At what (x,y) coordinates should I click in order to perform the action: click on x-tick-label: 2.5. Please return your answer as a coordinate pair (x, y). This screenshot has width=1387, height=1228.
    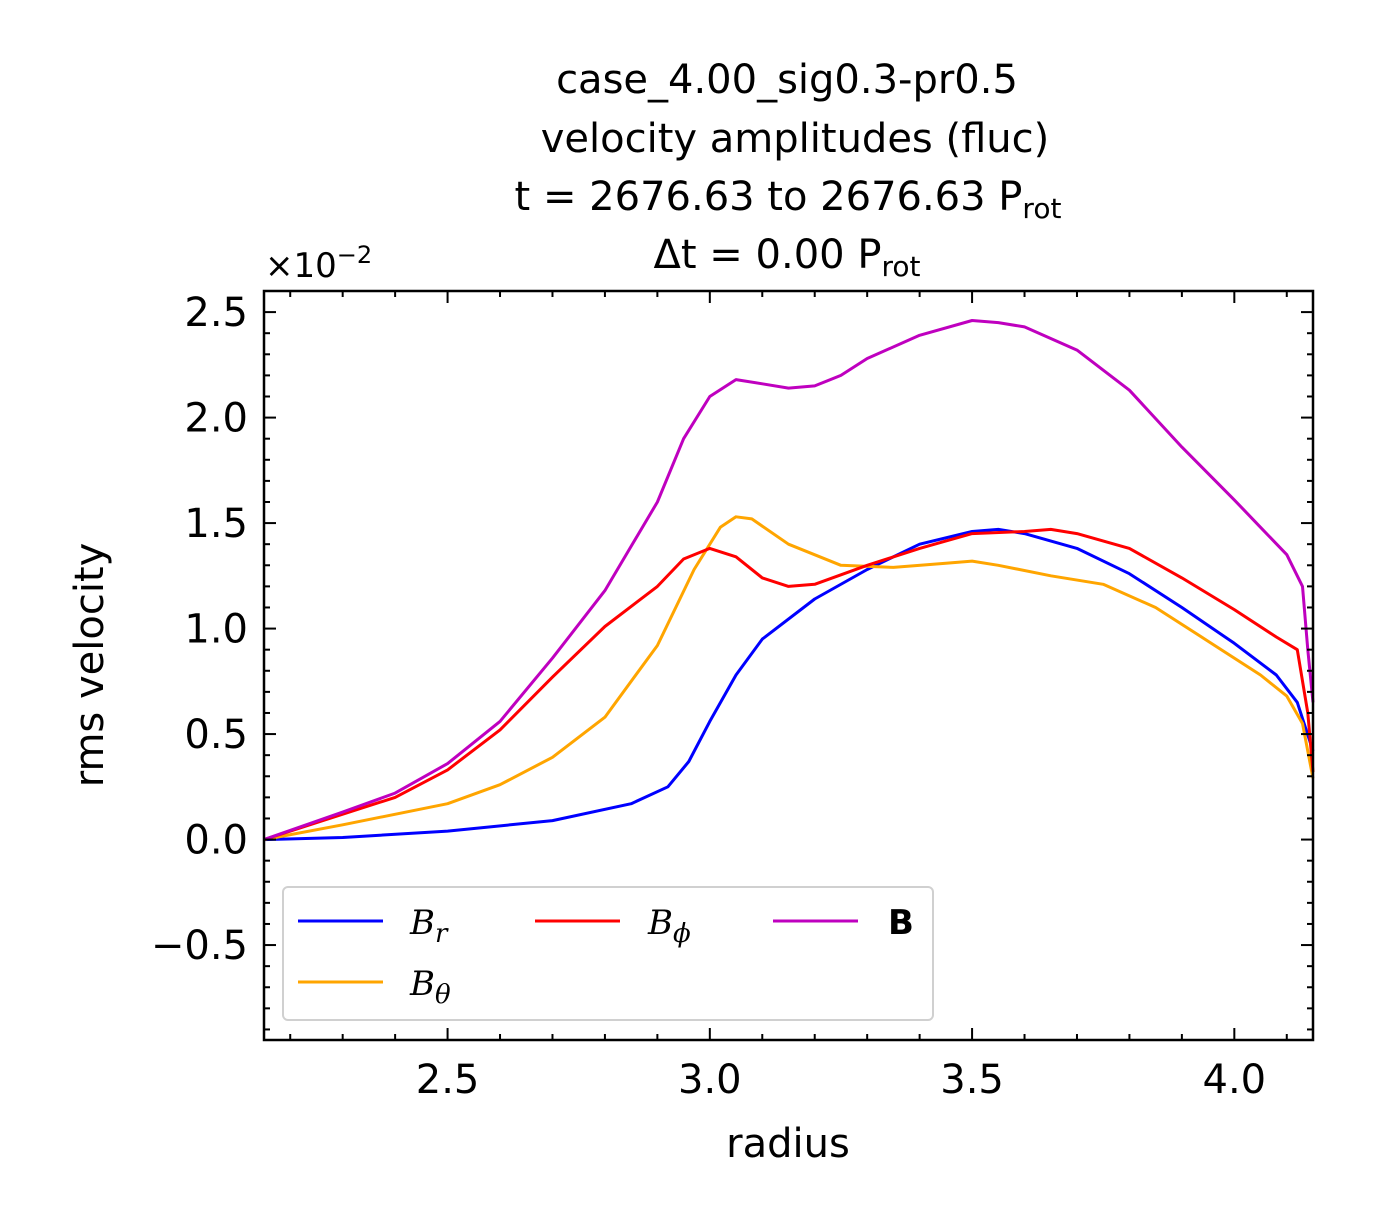
    Looking at the image, I should click on (448, 1080).